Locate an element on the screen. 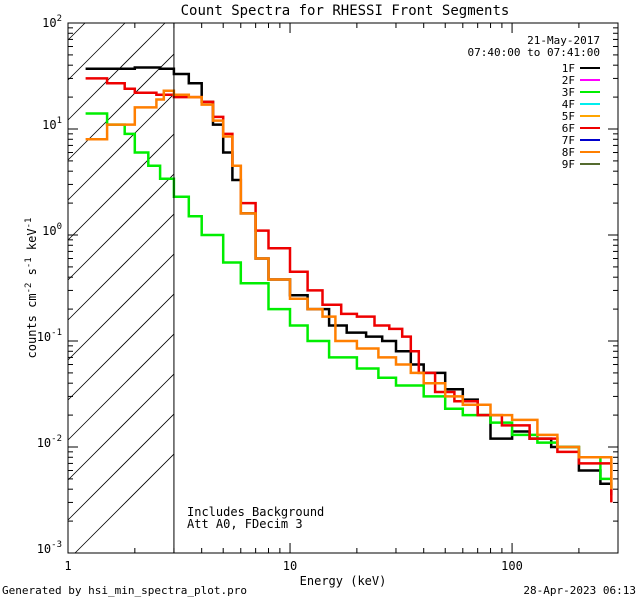 This screenshot has width=640, height=600. legend-label: 9F is located at coordinates (568, 164).